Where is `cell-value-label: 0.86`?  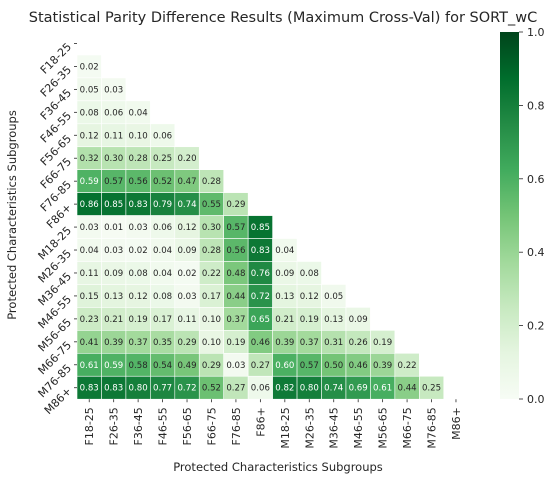
cell-value-label: 0.86 is located at coordinates (89, 205).